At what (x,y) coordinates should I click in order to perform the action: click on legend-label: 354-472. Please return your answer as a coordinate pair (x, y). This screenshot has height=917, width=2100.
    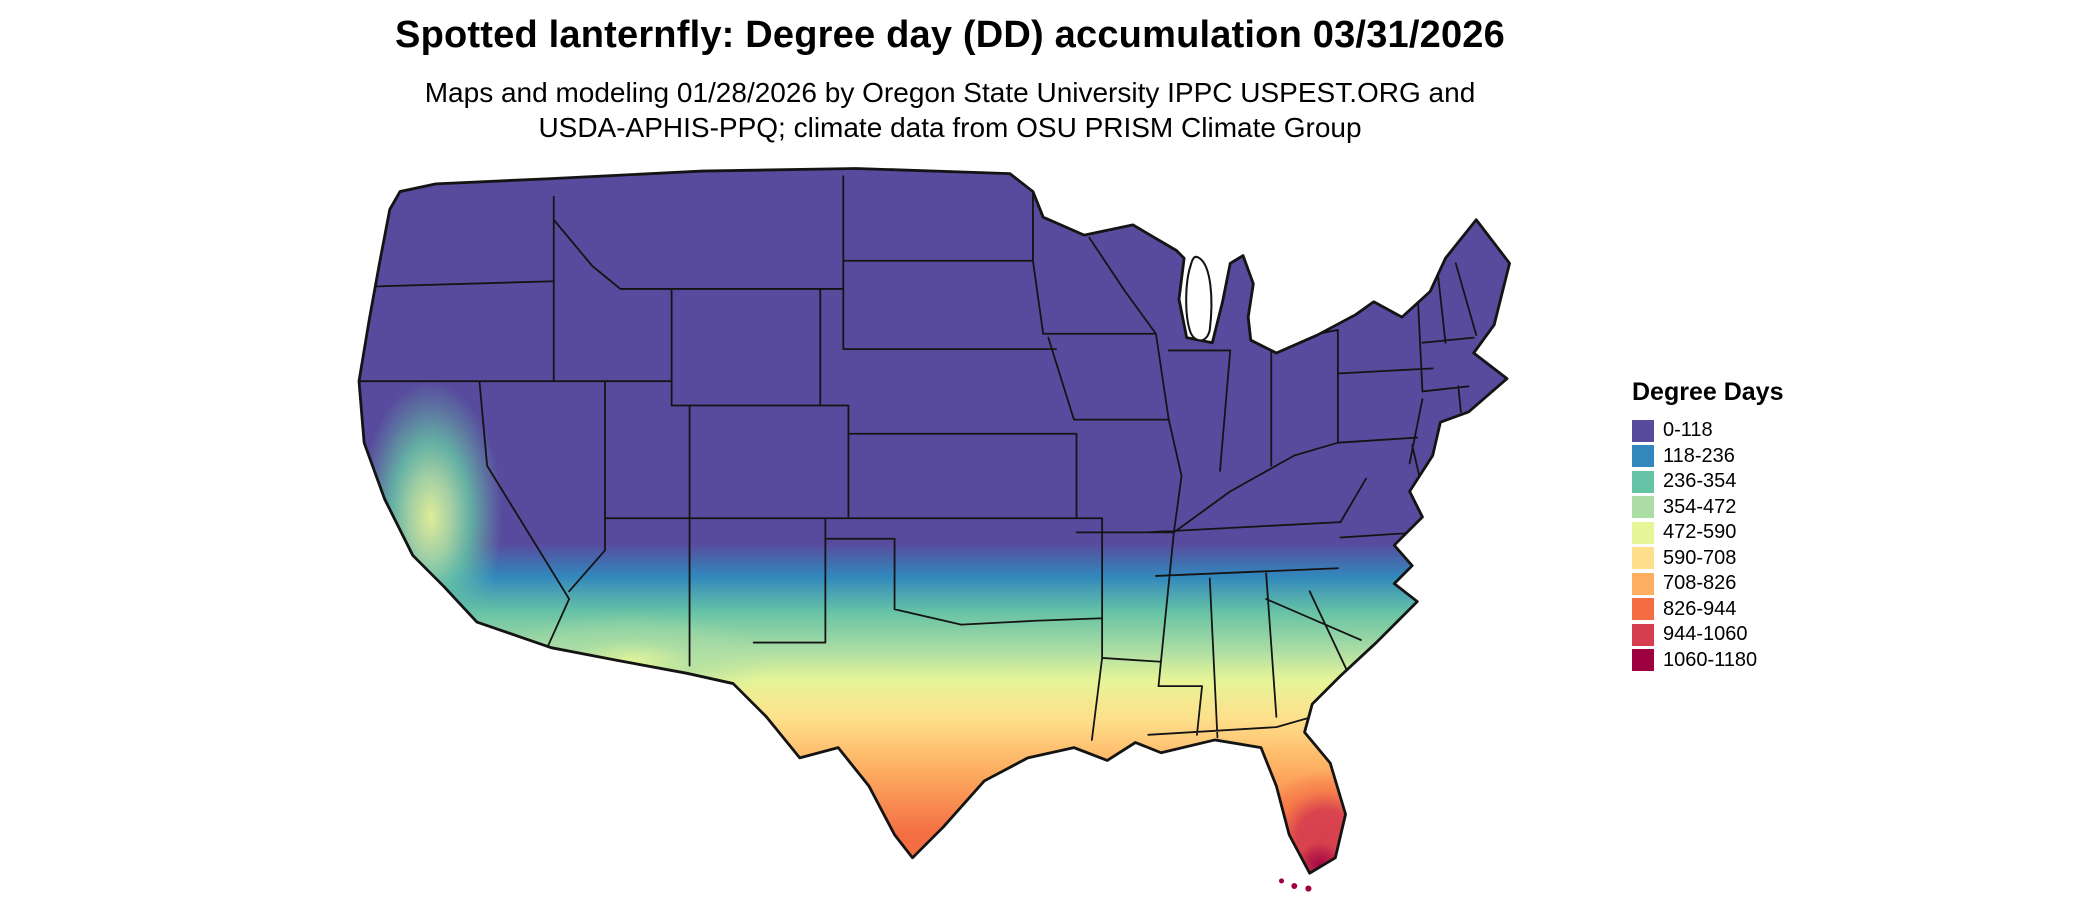
    Looking at the image, I should click on (1700, 506).